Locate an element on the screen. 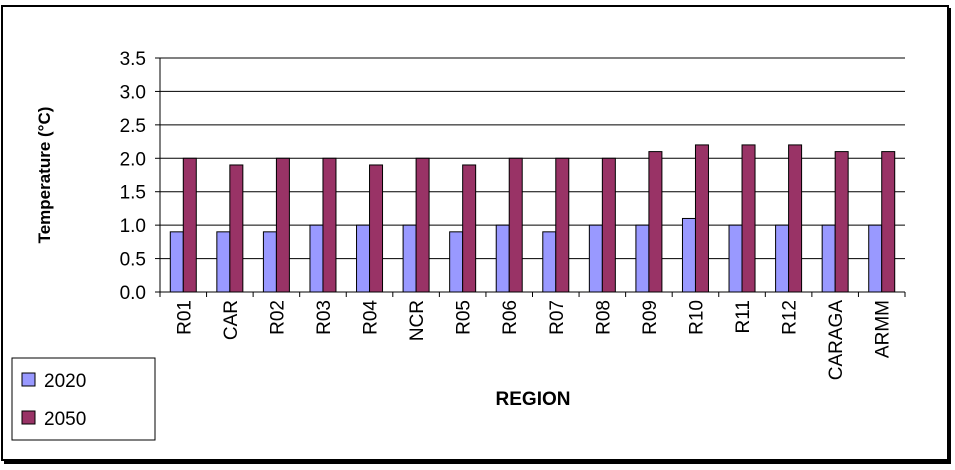  x-tick-label: ARMM is located at coordinates (883, 329).